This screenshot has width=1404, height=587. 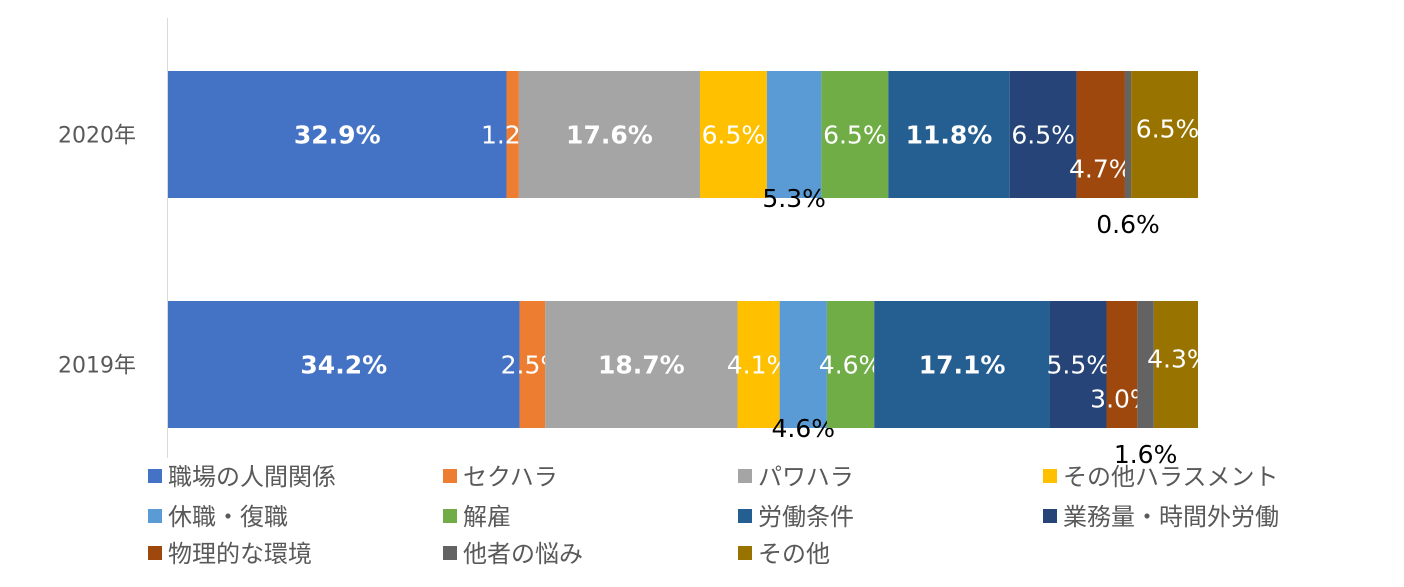 I want to click on data-label: 11.8%, so click(x=949, y=135).